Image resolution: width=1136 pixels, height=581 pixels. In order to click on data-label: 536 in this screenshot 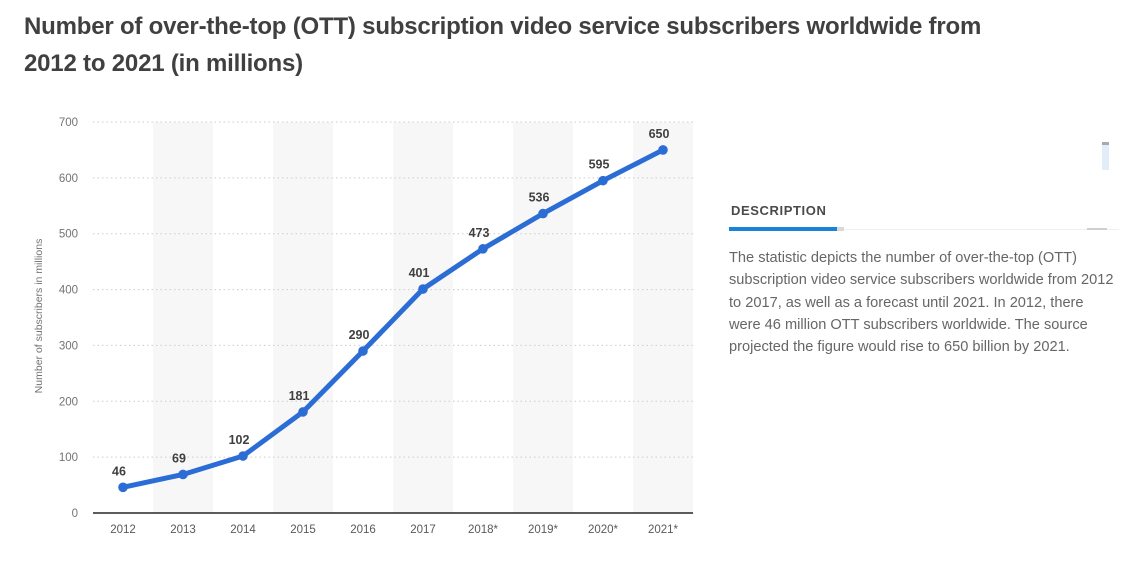, I will do `click(539, 198)`.